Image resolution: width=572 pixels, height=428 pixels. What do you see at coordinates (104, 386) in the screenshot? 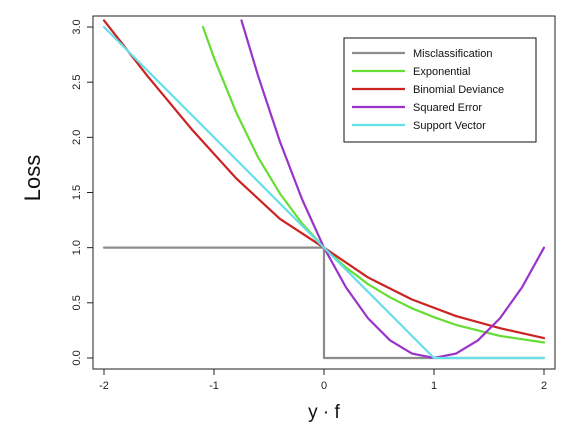
I see `x-tick-label: -2` at bounding box center [104, 386].